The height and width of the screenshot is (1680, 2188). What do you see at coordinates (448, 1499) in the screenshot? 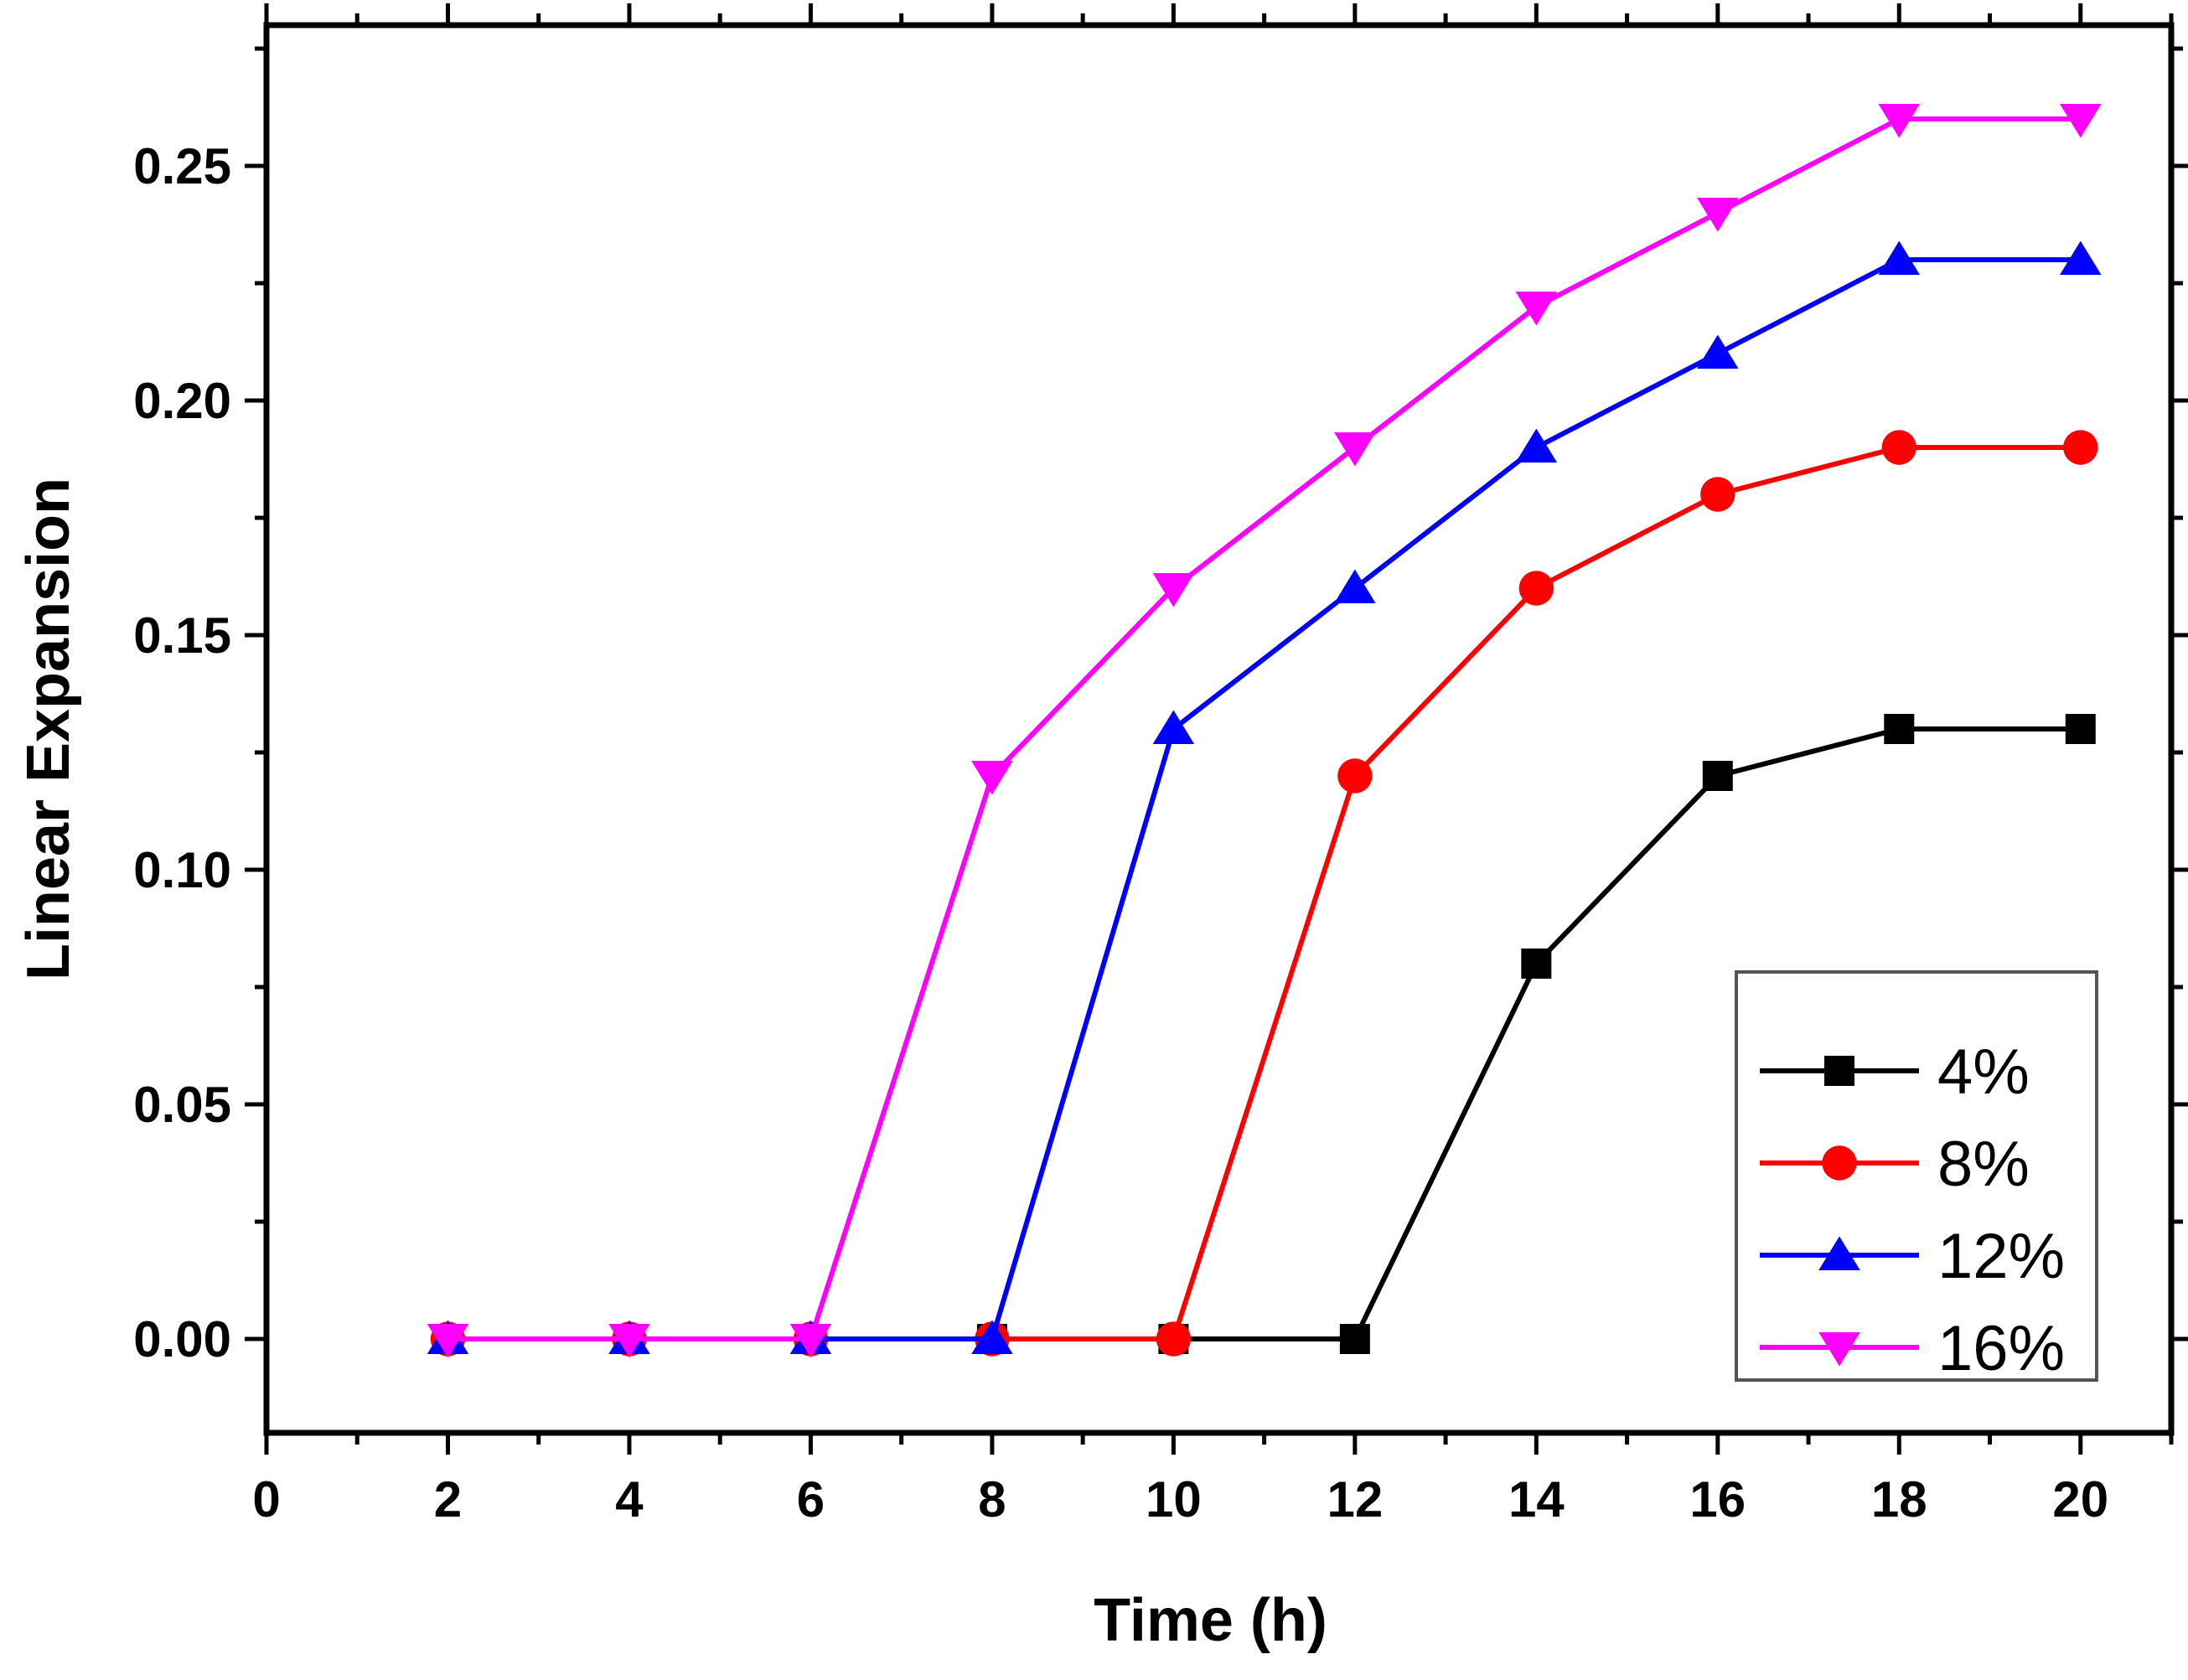
I see `x-tick-label: 2` at bounding box center [448, 1499].